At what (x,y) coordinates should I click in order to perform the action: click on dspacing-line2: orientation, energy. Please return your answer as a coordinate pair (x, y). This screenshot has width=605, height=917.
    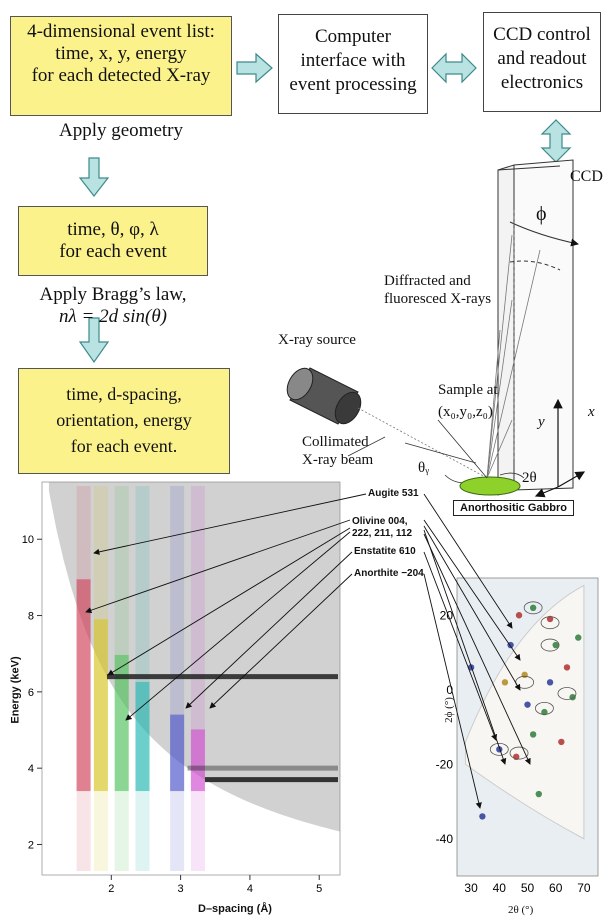
    Looking at the image, I should click on (124, 420).